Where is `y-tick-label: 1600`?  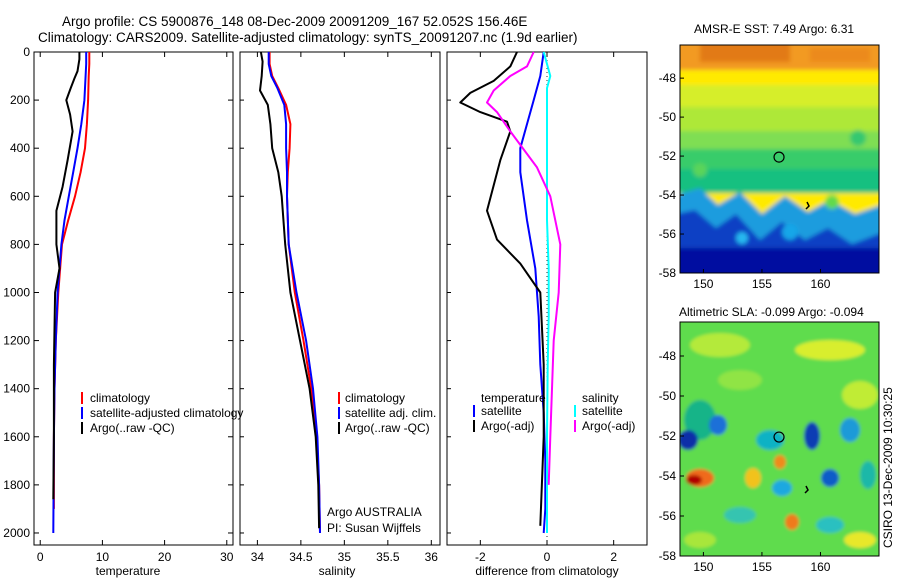
y-tick-label: 1600 is located at coordinates (16, 437).